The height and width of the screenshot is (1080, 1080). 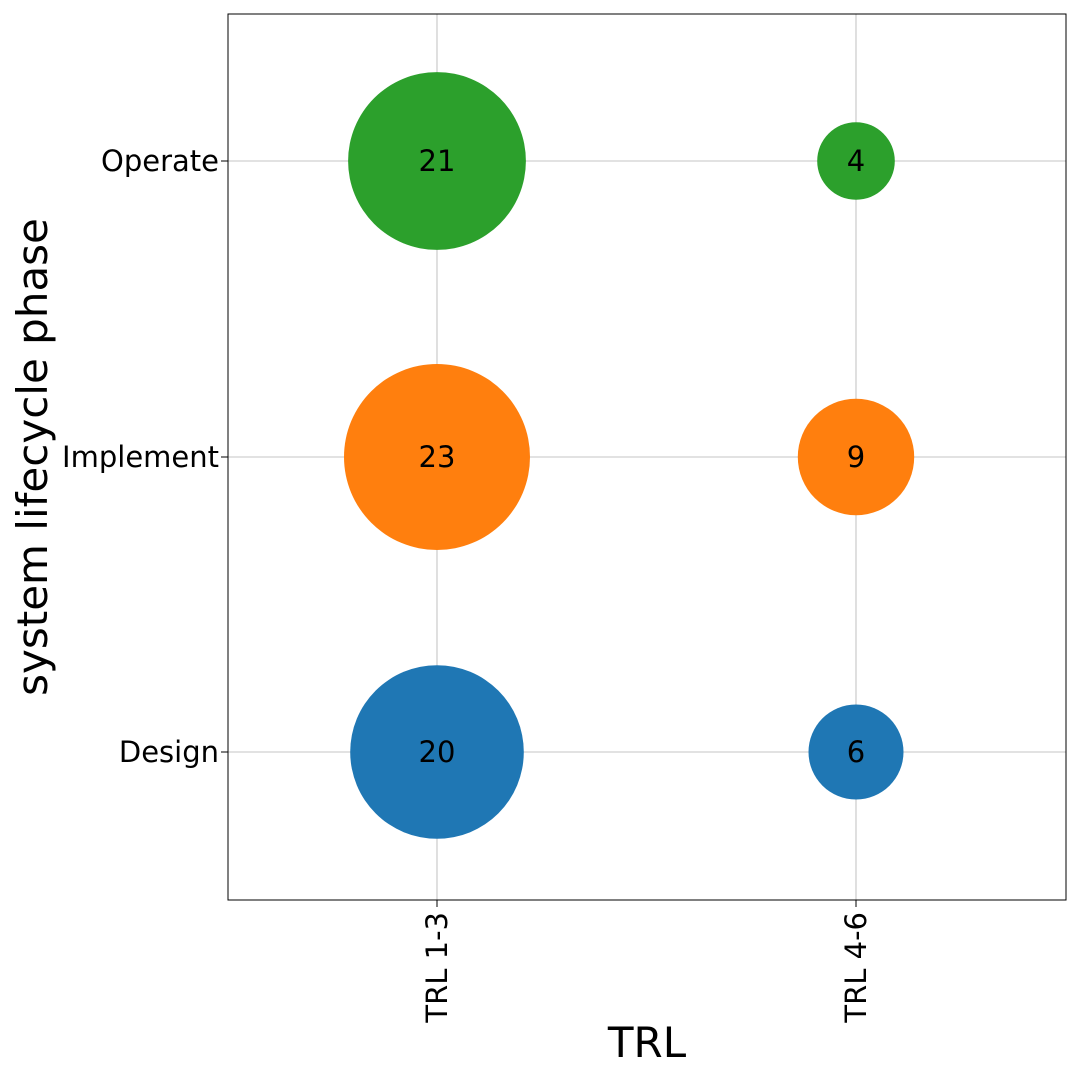 What do you see at coordinates (856, 968) in the screenshot?
I see `x-tick-label: TRL 4-6` at bounding box center [856, 968].